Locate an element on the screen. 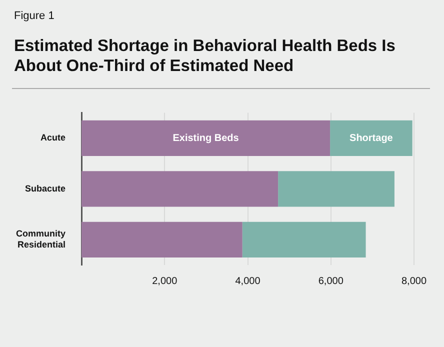 Image resolution: width=444 pixels, height=347 pixels. x-tick-label: 2,000 is located at coordinates (165, 281).